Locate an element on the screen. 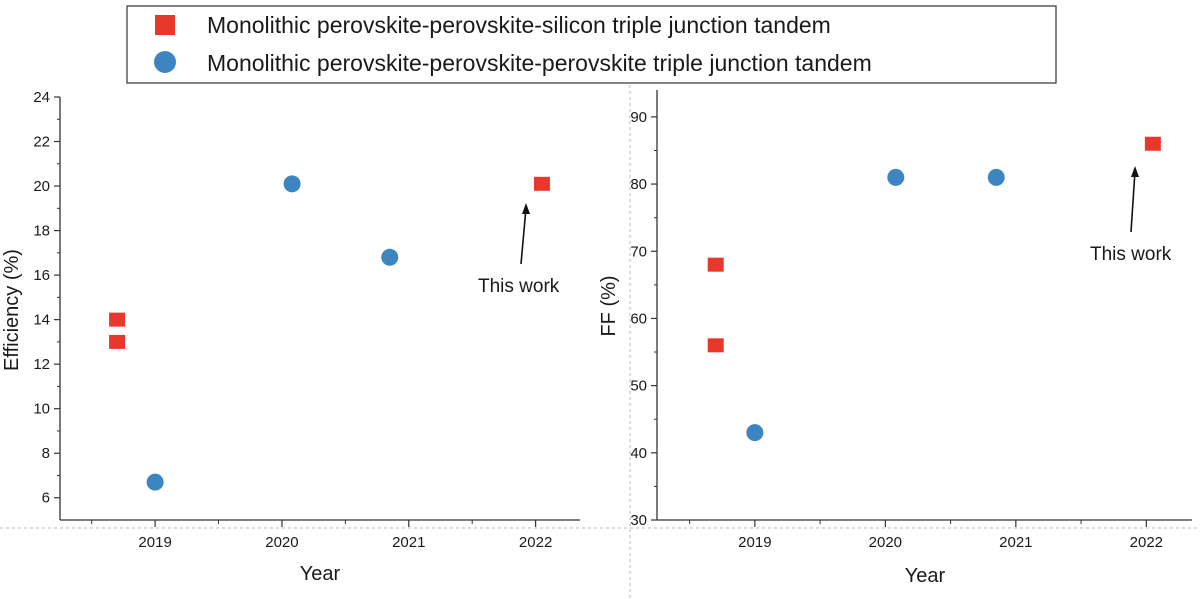 The image size is (1200, 599). efficiency-y-tick-label: 12 is located at coordinates (41, 364).